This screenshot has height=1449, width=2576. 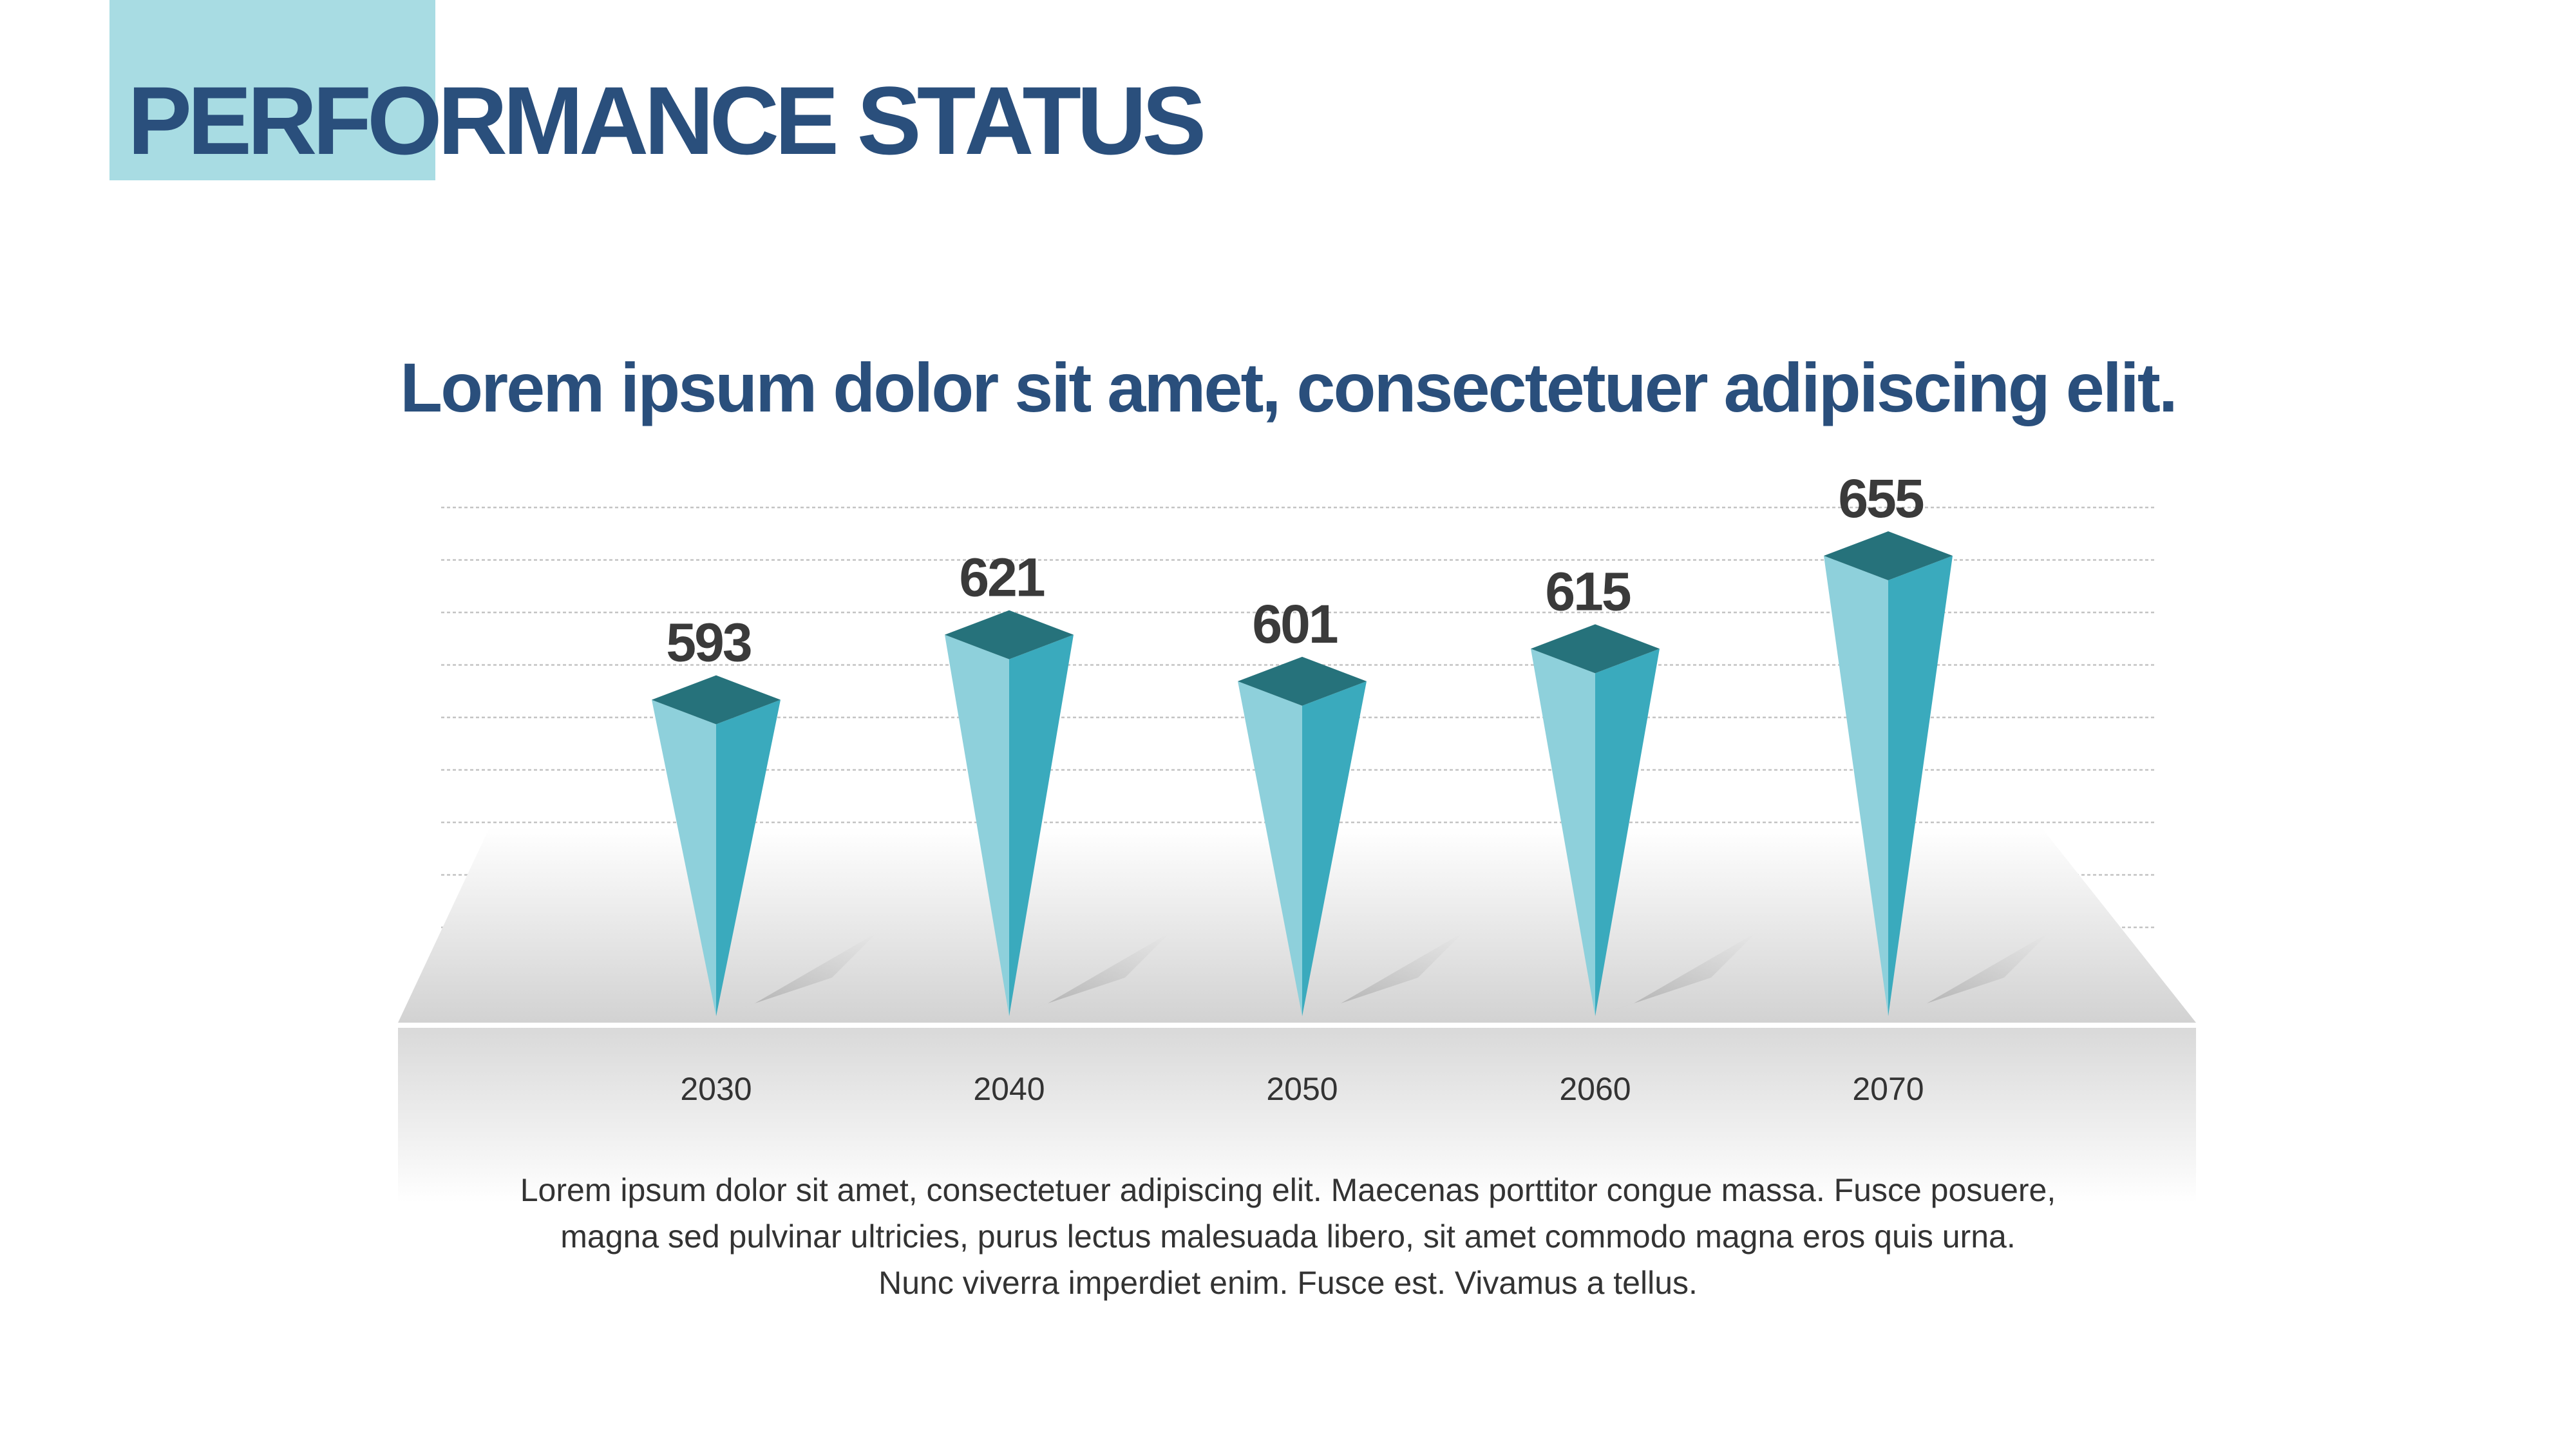 What do you see at coordinates (1295, 570) in the screenshot?
I see `value-labels: 593 621 601 615 655` at bounding box center [1295, 570].